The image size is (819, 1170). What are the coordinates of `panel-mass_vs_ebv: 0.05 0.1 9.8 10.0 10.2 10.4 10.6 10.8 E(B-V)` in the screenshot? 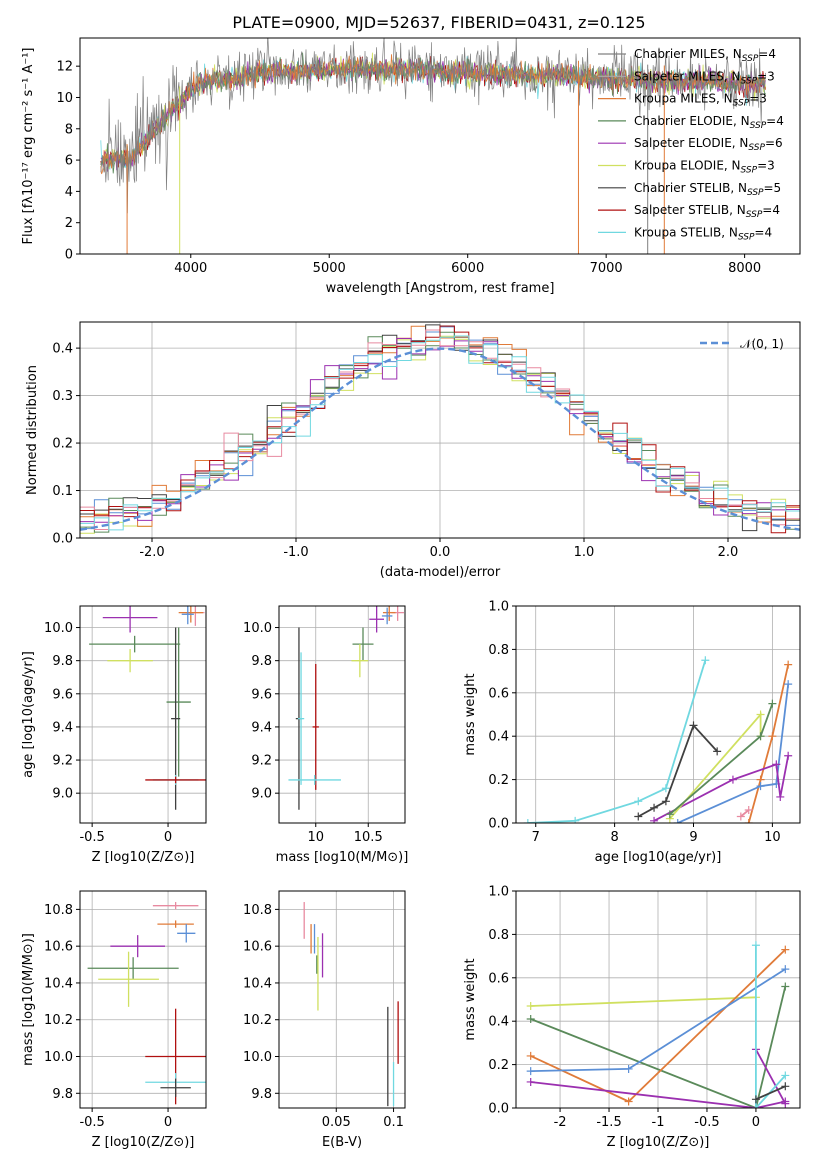 It's located at (324, 1020).